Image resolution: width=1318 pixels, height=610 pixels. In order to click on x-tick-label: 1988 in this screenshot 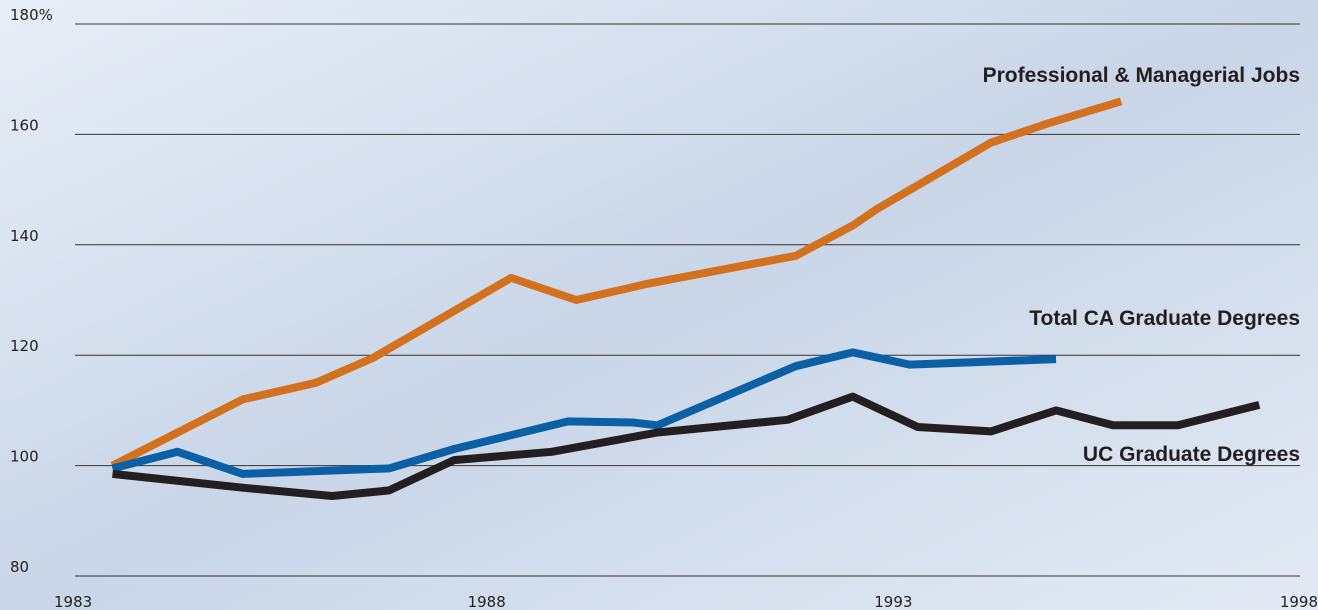, I will do `click(487, 601)`.